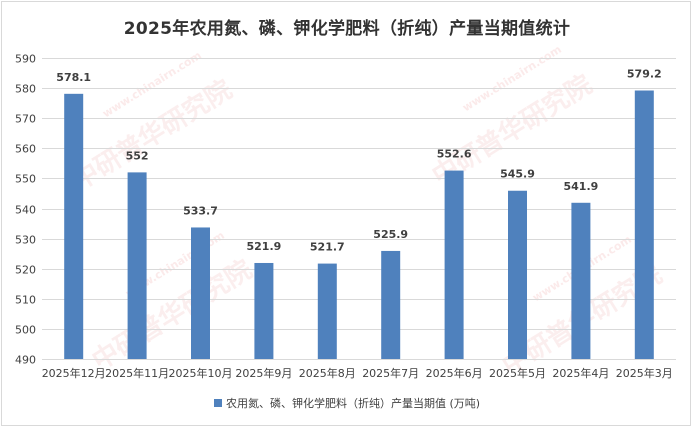 The width and height of the screenshot is (694, 429). Describe the element at coordinates (73, 77) in the screenshot. I see `data-label: 578.1` at that location.